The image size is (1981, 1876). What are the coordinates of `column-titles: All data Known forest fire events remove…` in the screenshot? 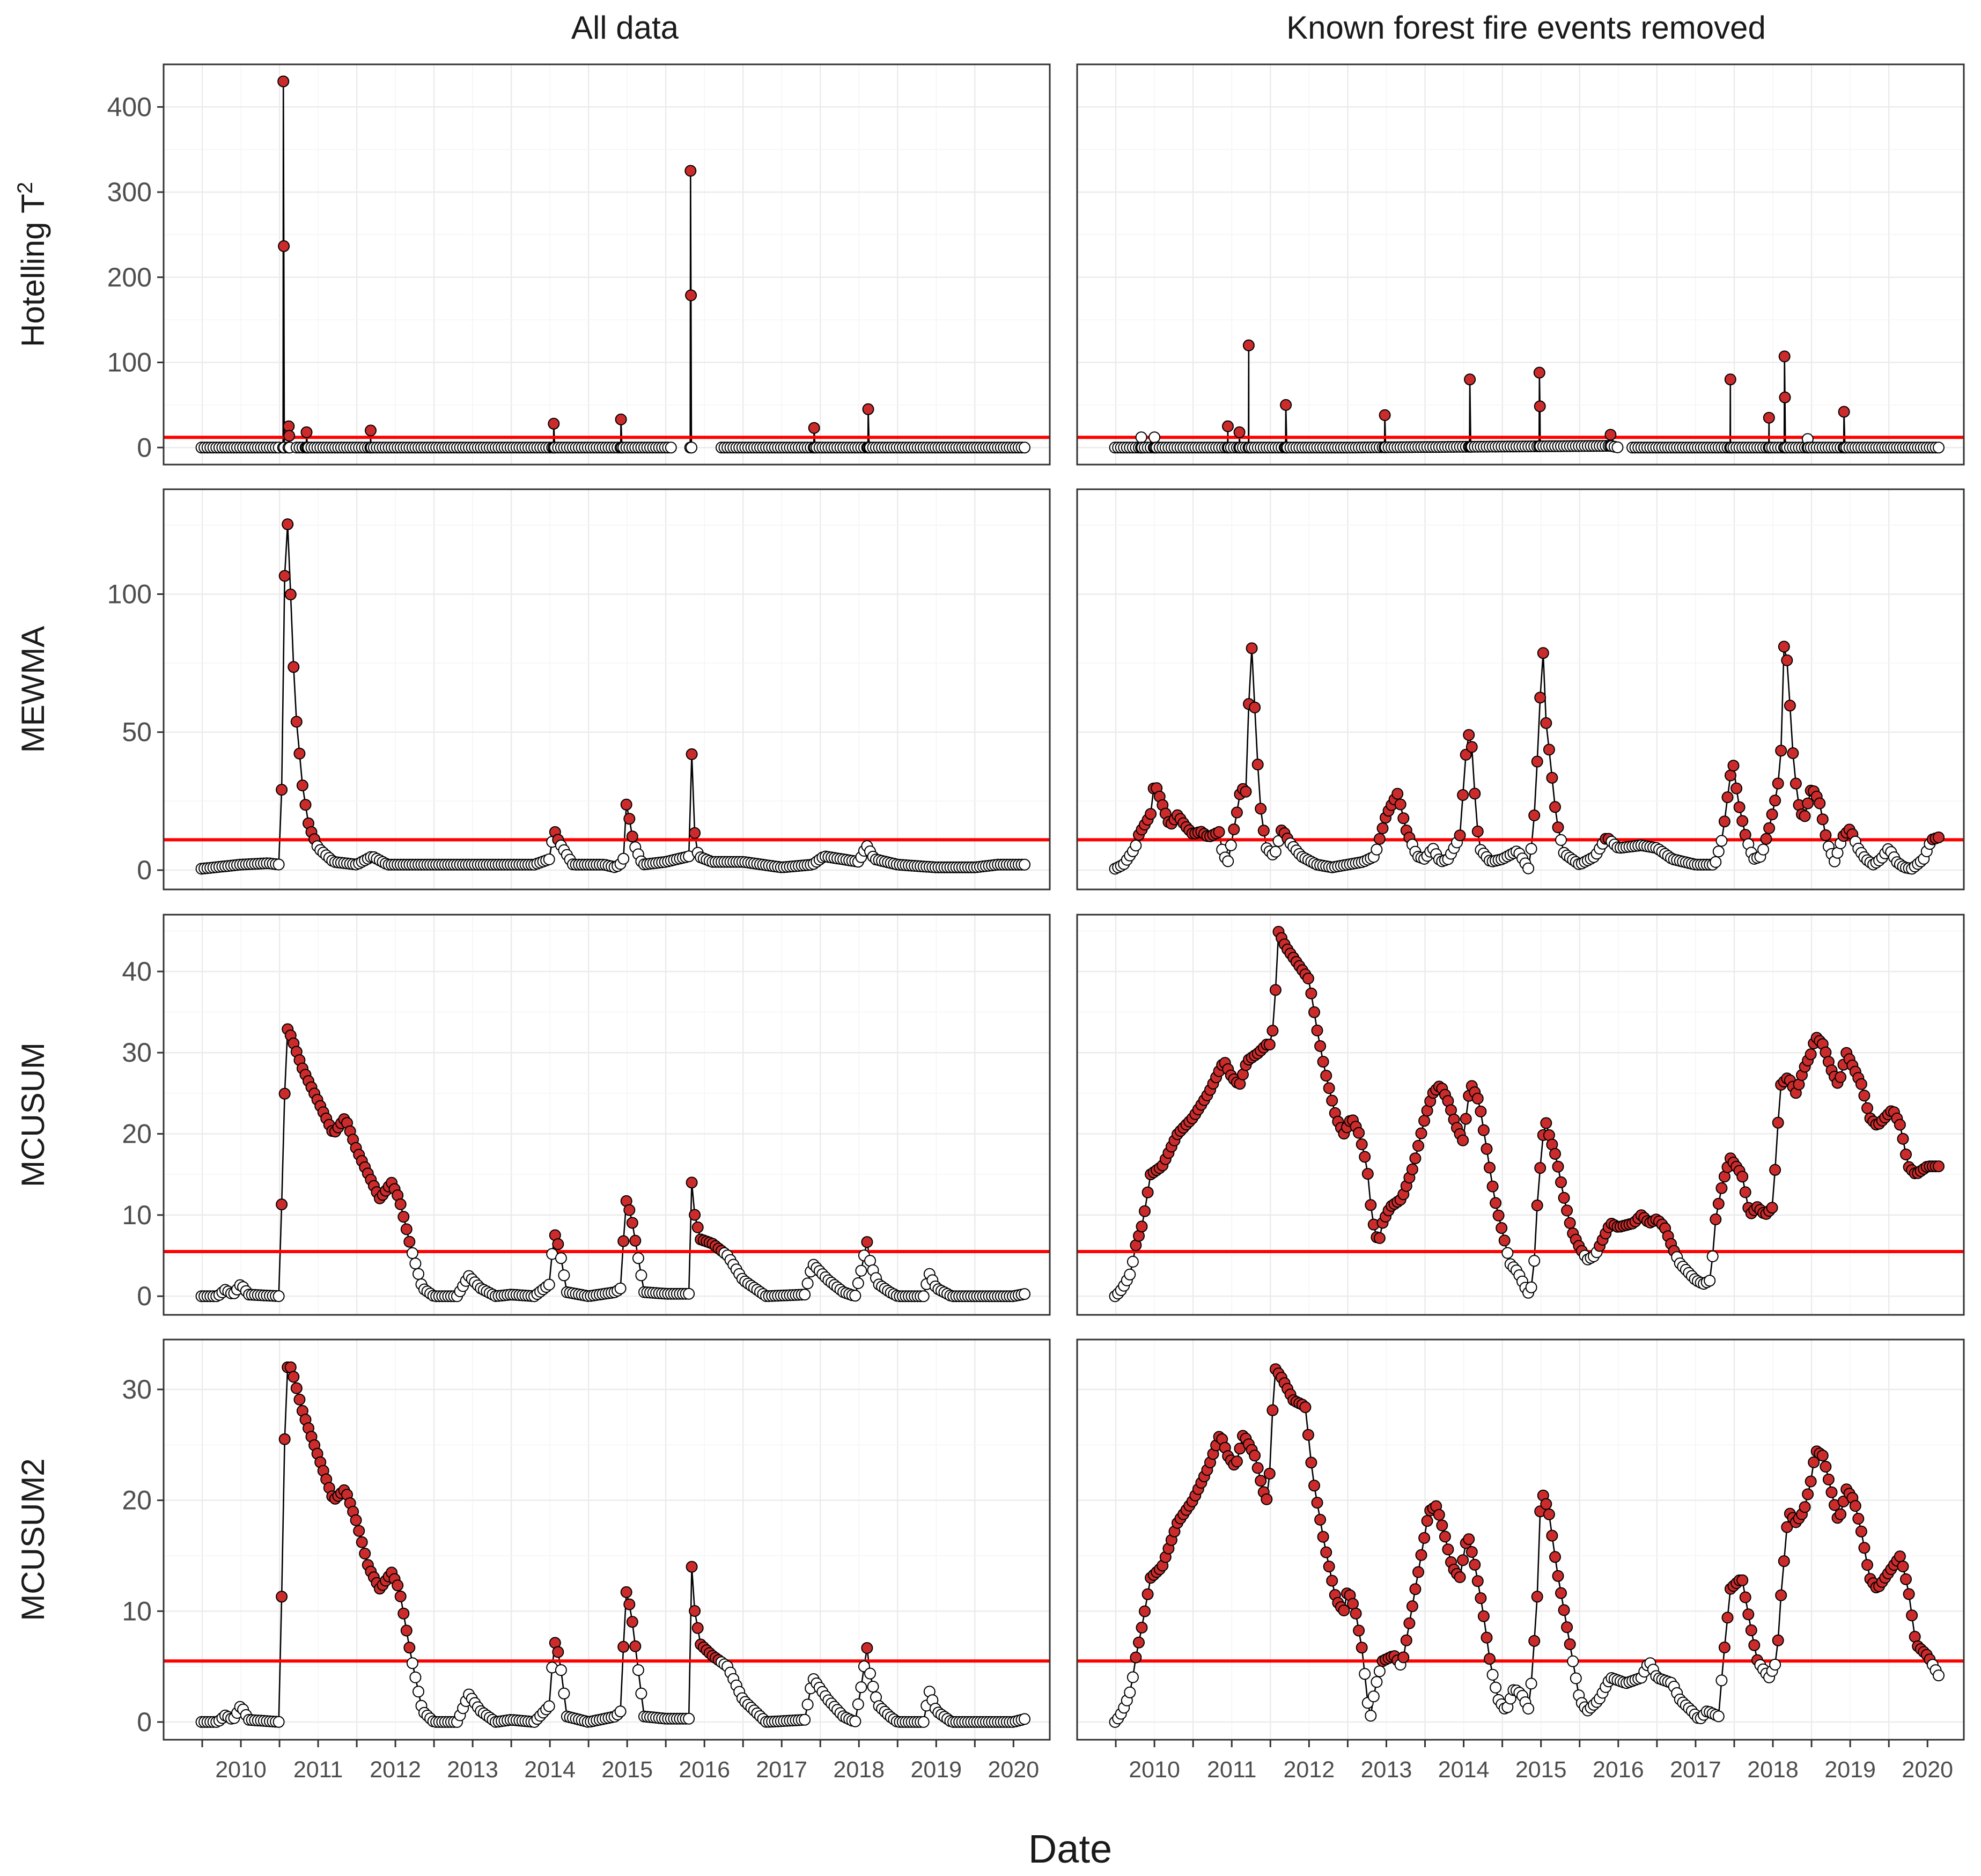 It's located at (1168, 28).